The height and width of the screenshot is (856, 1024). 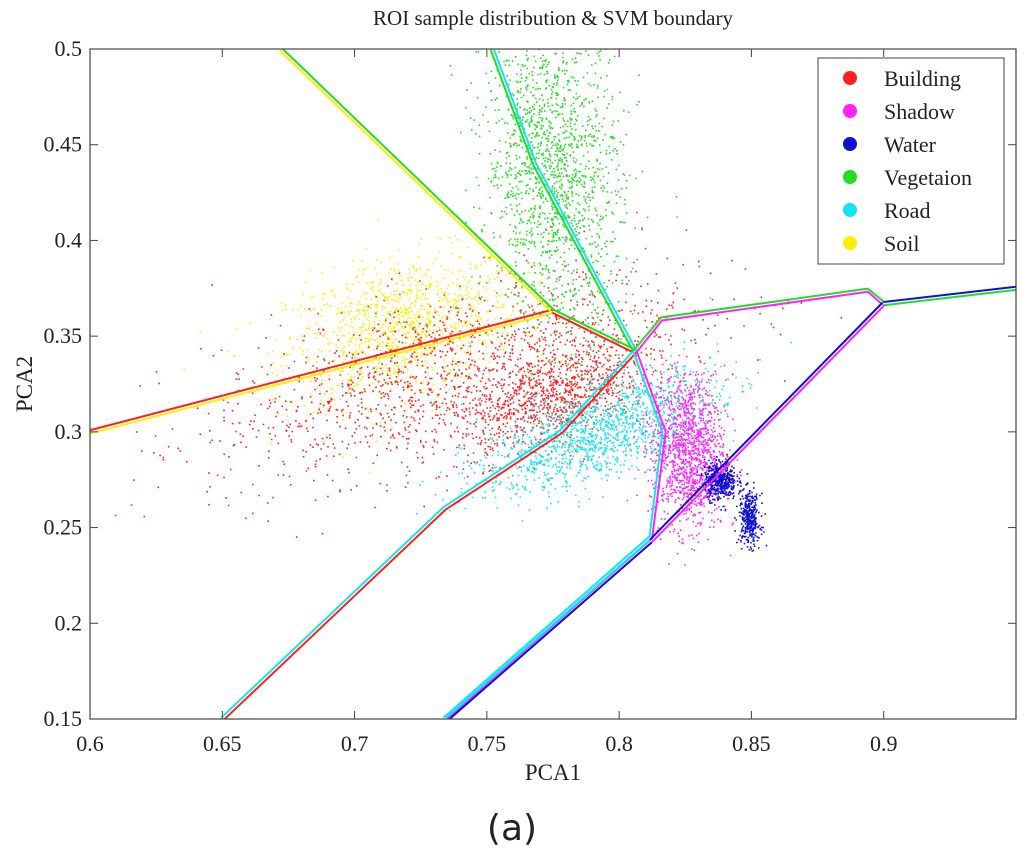 What do you see at coordinates (619, 743) in the screenshot?
I see `x-tick-label: 0.8` at bounding box center [619, 743].